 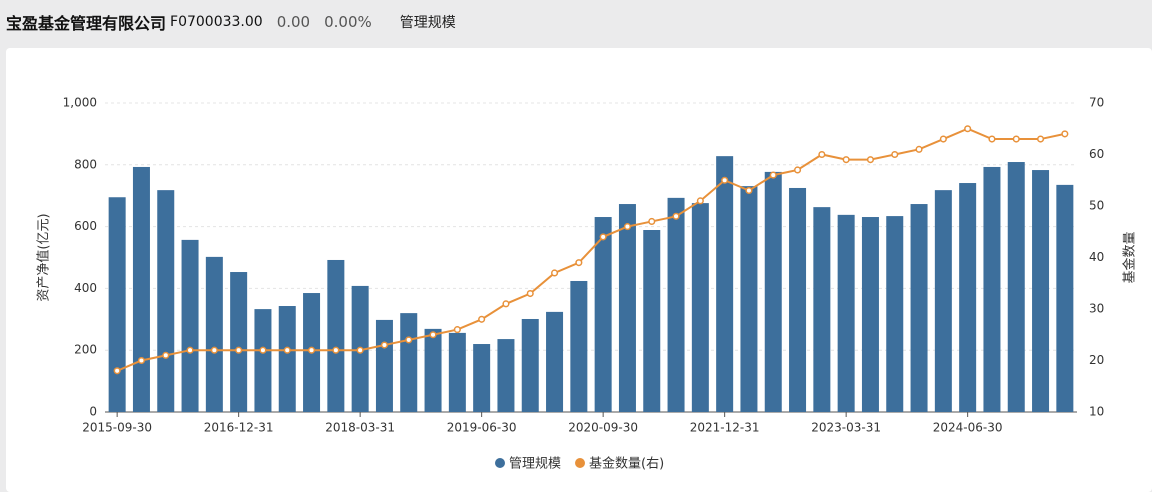 What do you see at coordinates (626, 464) in the screenshot?
I see `legend-label: 基金数量(右)` at bounding box center [626, 464].